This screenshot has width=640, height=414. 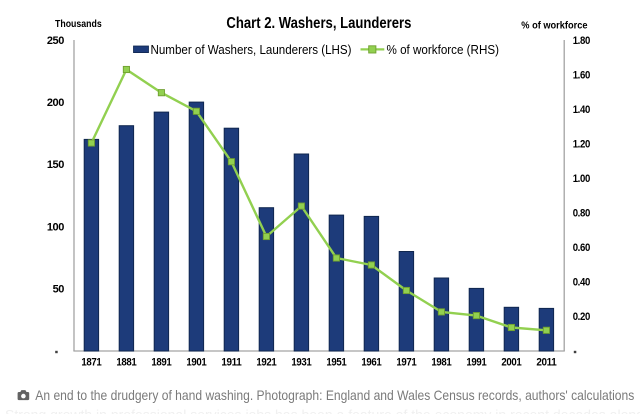 What do you see at coordinates (55, 165) in the screenshot?
I see `svg-text: 150` at bounding box center [55, 165].